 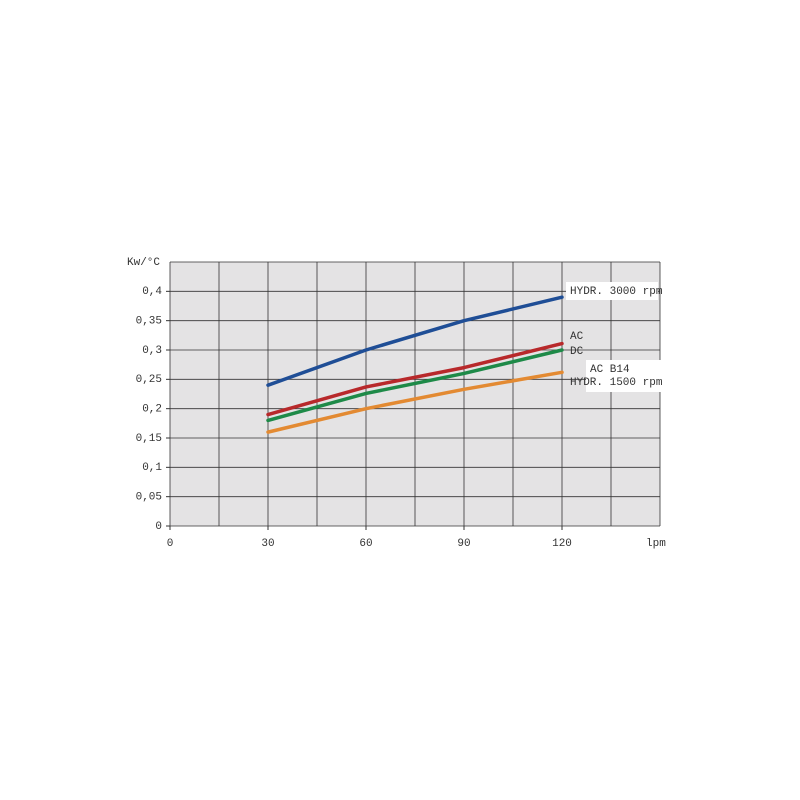 What do you see at coordinates (610, 370) in the screenshot?
I see `series-label: AC B14` at bounding box center [610, 370].